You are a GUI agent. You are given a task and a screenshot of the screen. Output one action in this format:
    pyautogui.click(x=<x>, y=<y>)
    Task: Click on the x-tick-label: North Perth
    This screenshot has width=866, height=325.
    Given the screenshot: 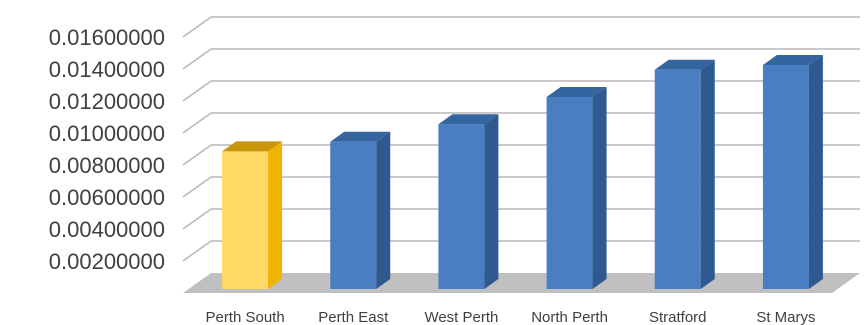 What is the action you would take?
    pyautogui.click(x=569, y=317)
    